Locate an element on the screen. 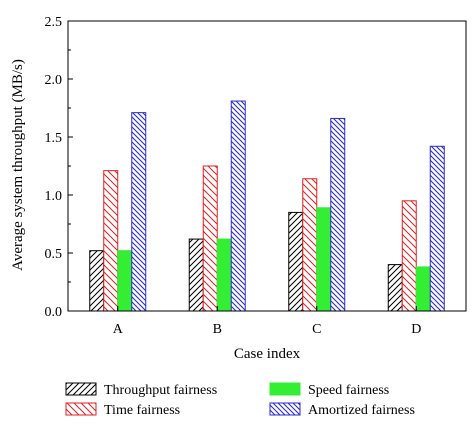 This screenshot has width=474, height=431. legend-label: Amortized fairness is located at coordinates (361, 410).